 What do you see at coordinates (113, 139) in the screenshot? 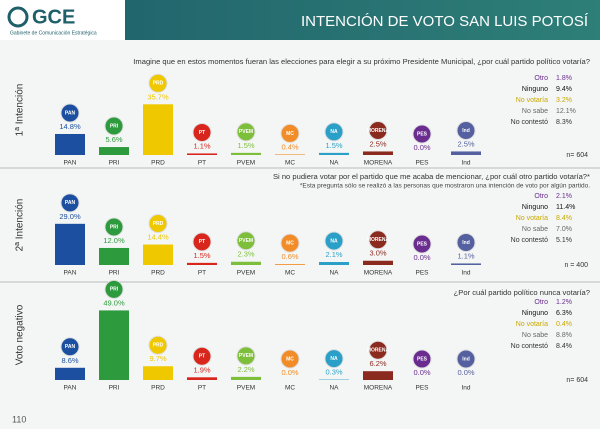
I see `value-label: 5.6%` at bounding box center [113, 139].